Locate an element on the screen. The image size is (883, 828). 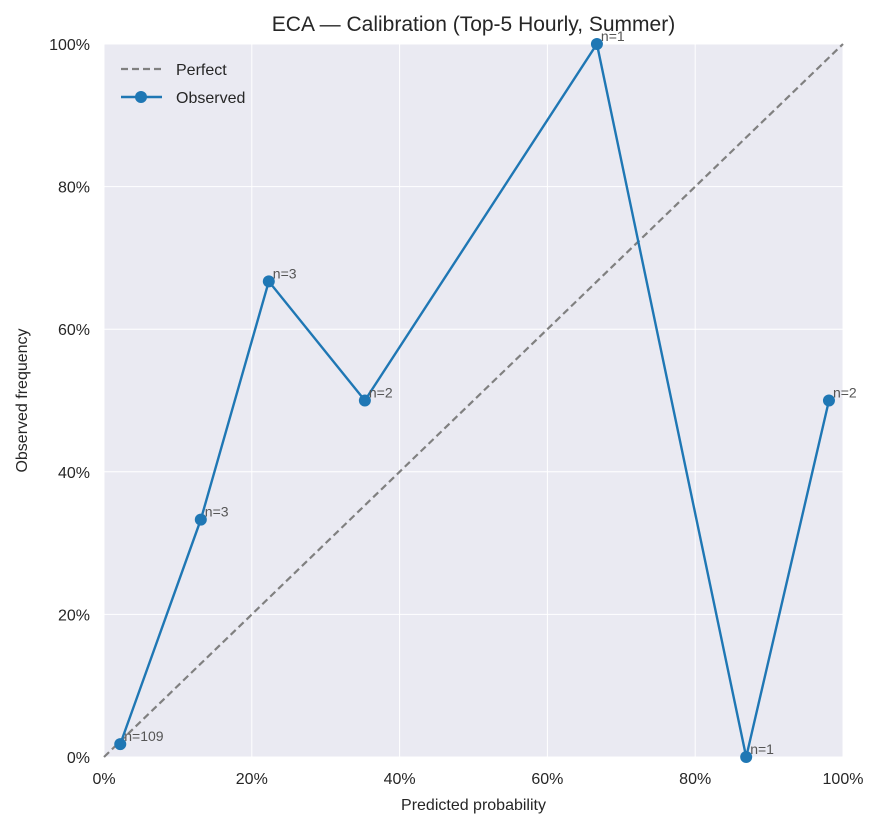
legend-label: Perfect is located at coordinates (201, 70).